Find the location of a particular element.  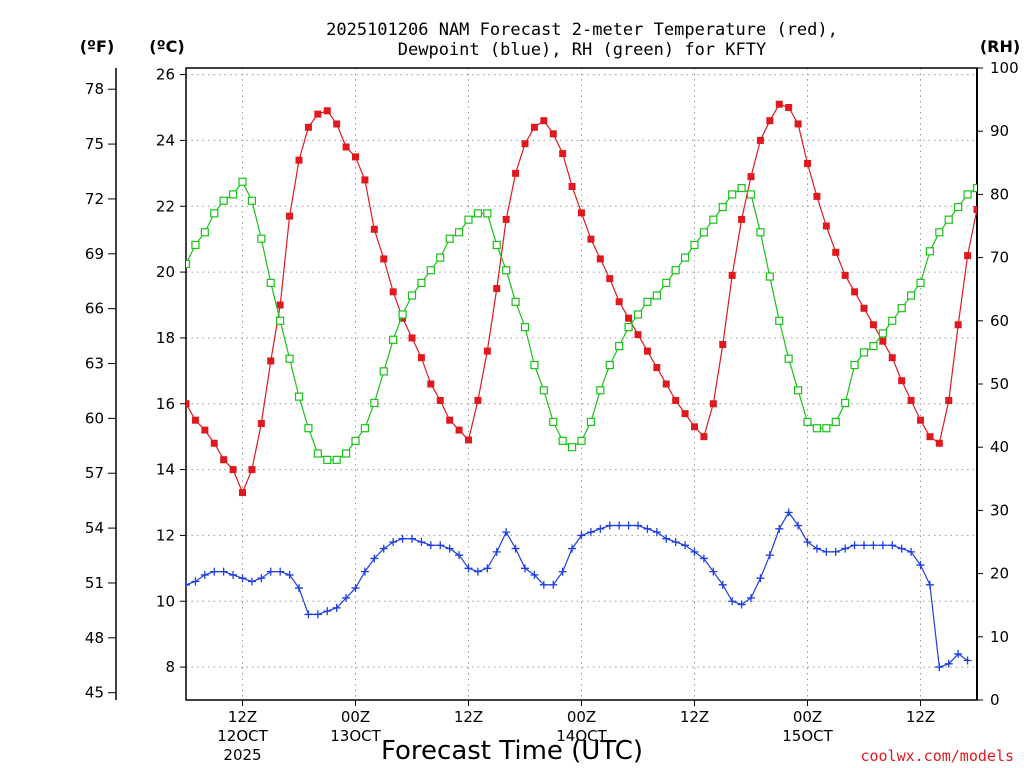

celsius-unit-label: (ºC) is located at coordinates (166, 46).